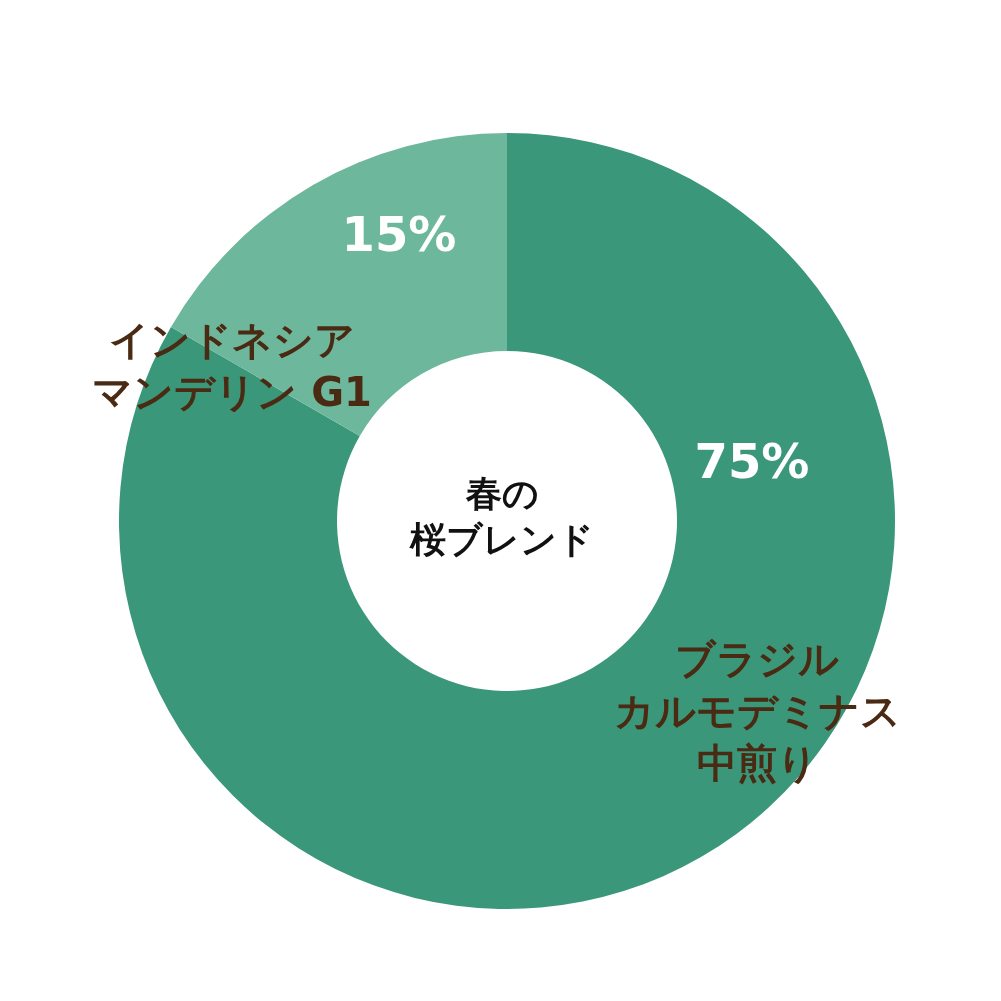 The image size is (1001, 1001). Describe the element at coordinates (752, 461) in the screenshot. I see `data-label: 75%` at that location.